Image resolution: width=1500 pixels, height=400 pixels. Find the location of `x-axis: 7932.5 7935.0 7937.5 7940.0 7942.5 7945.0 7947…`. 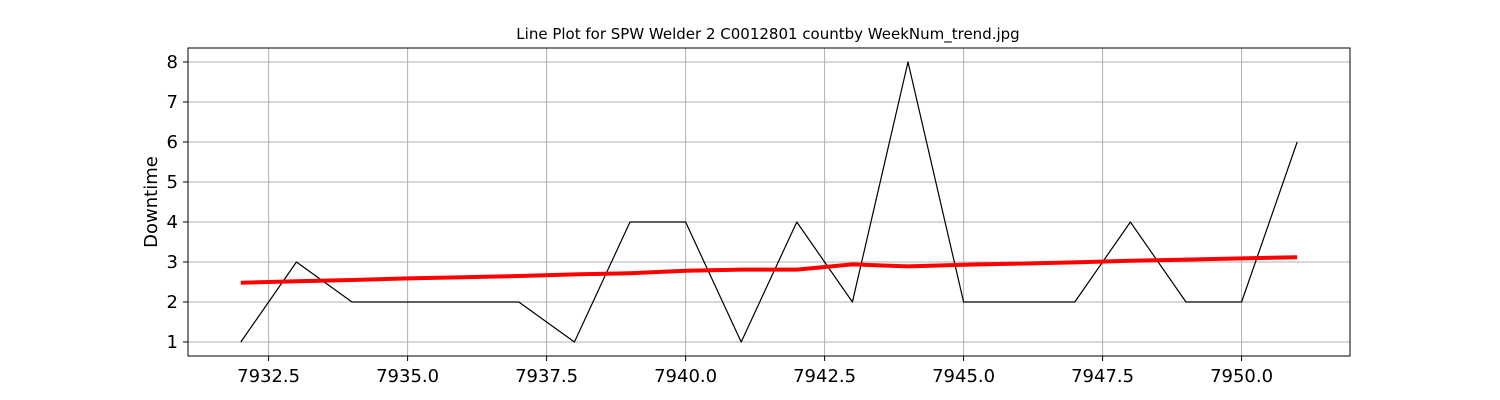

x-axis: 7932.5 7935.0 7937.5 7940.0 7942.5 7945.0 7947… is located at coordinates (755, 371).